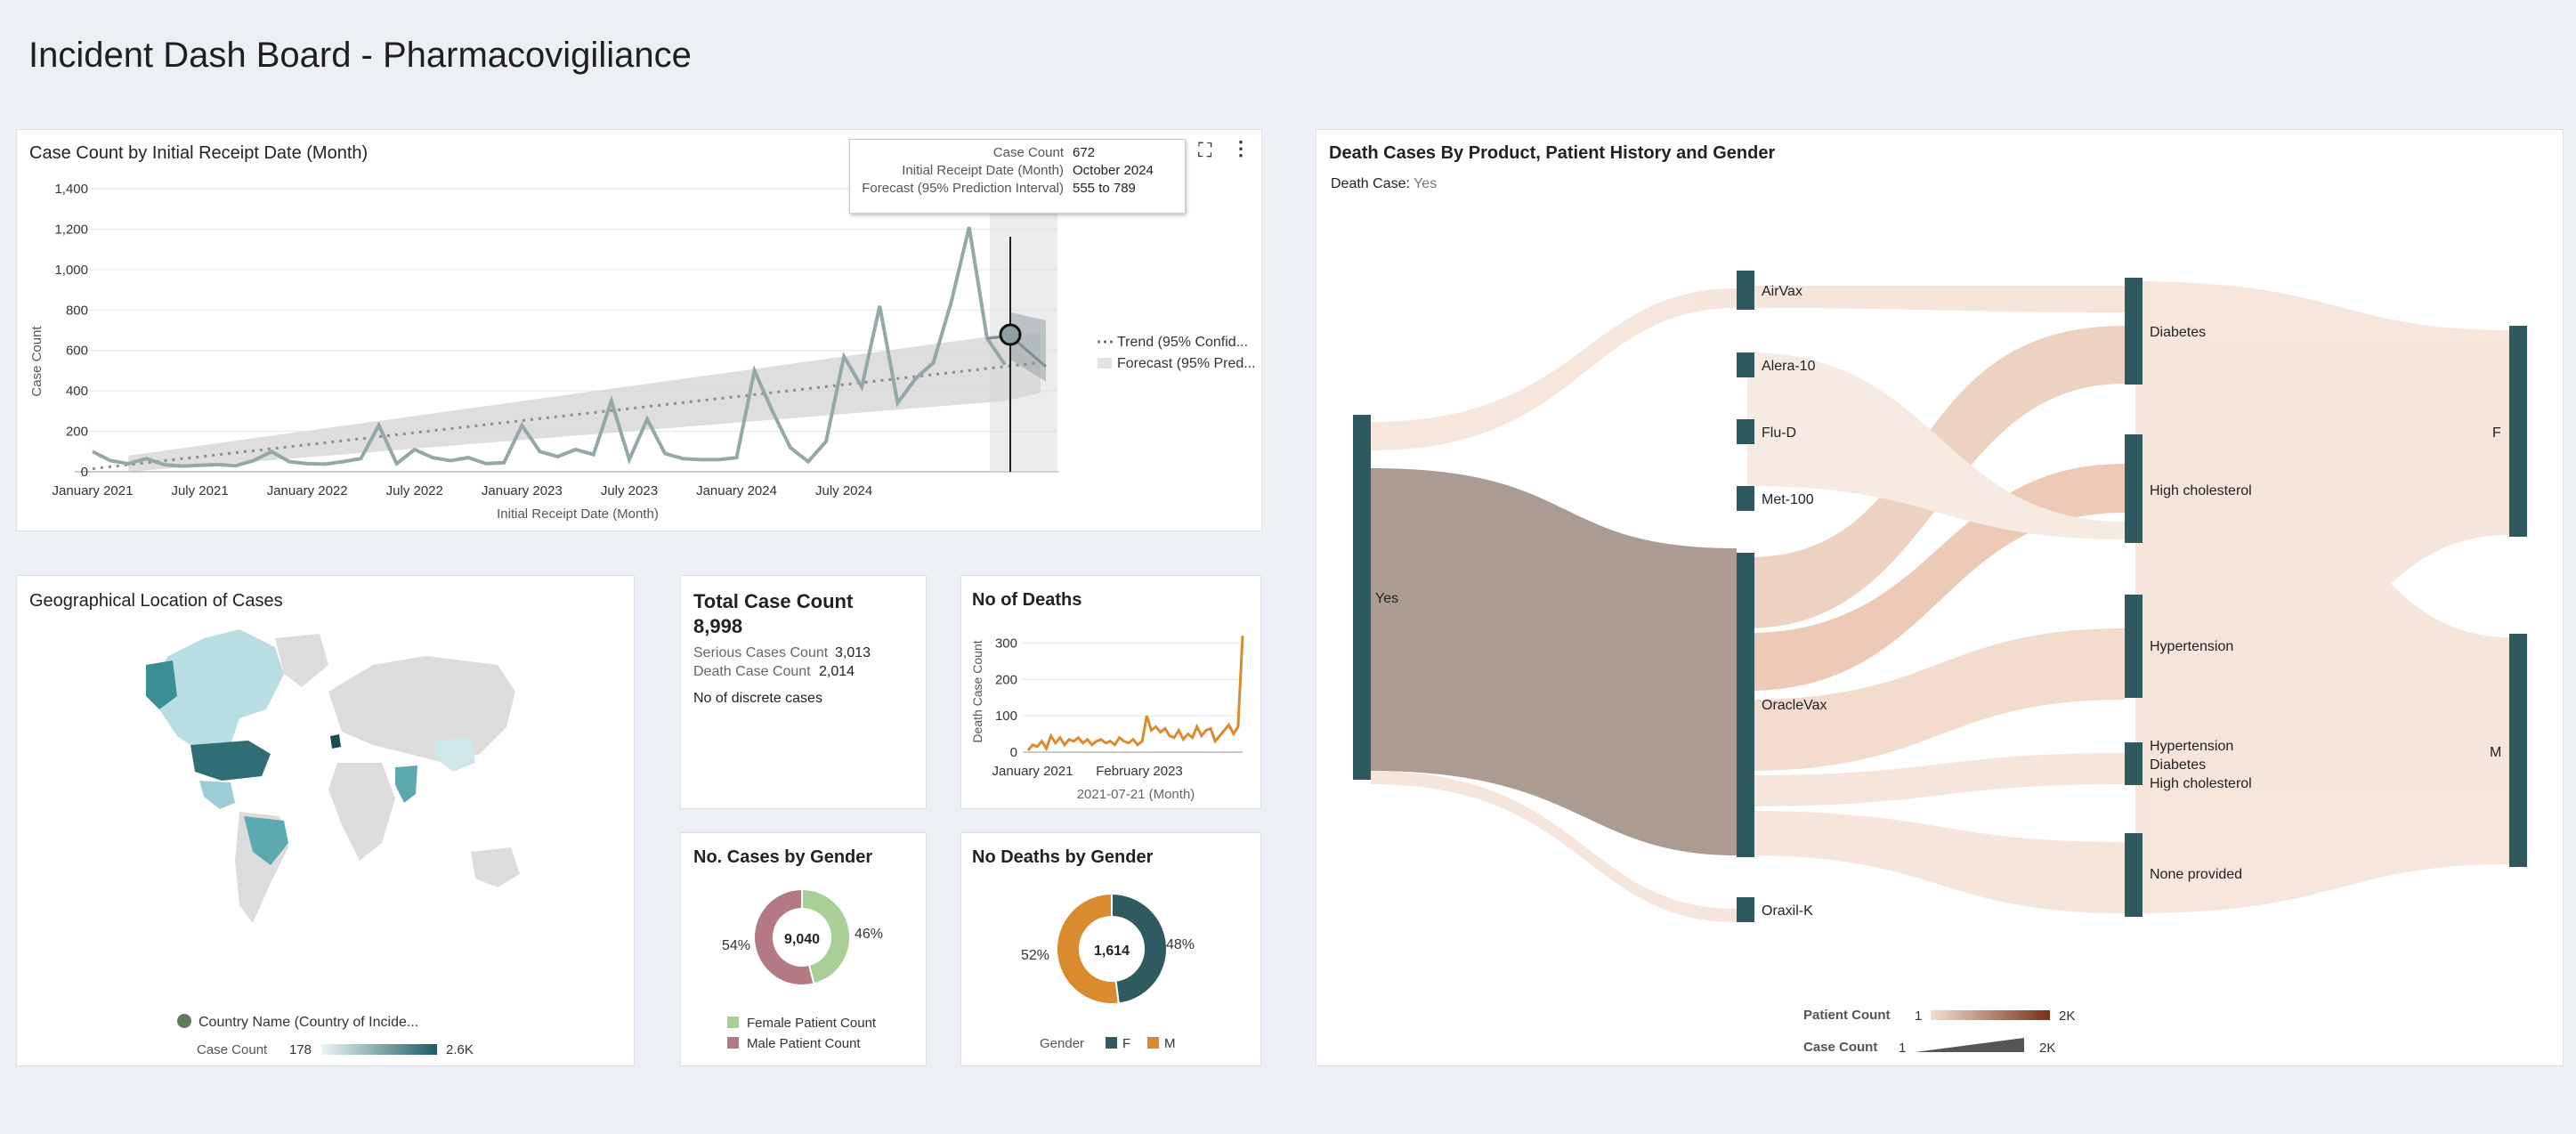  I want to click on trend-xtick: July 2021, so click(199, 491).